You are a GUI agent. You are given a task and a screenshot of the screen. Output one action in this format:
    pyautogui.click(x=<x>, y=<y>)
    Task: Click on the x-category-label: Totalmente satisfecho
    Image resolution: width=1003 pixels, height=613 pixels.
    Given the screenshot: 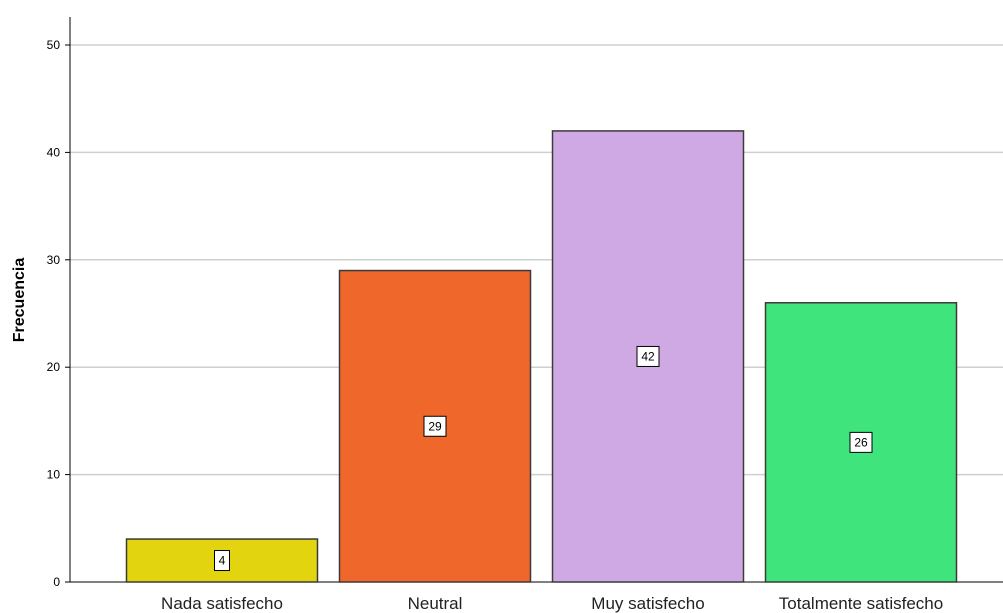 What is the action you would take?
    pyautogui.click(x=861, y=603)
    